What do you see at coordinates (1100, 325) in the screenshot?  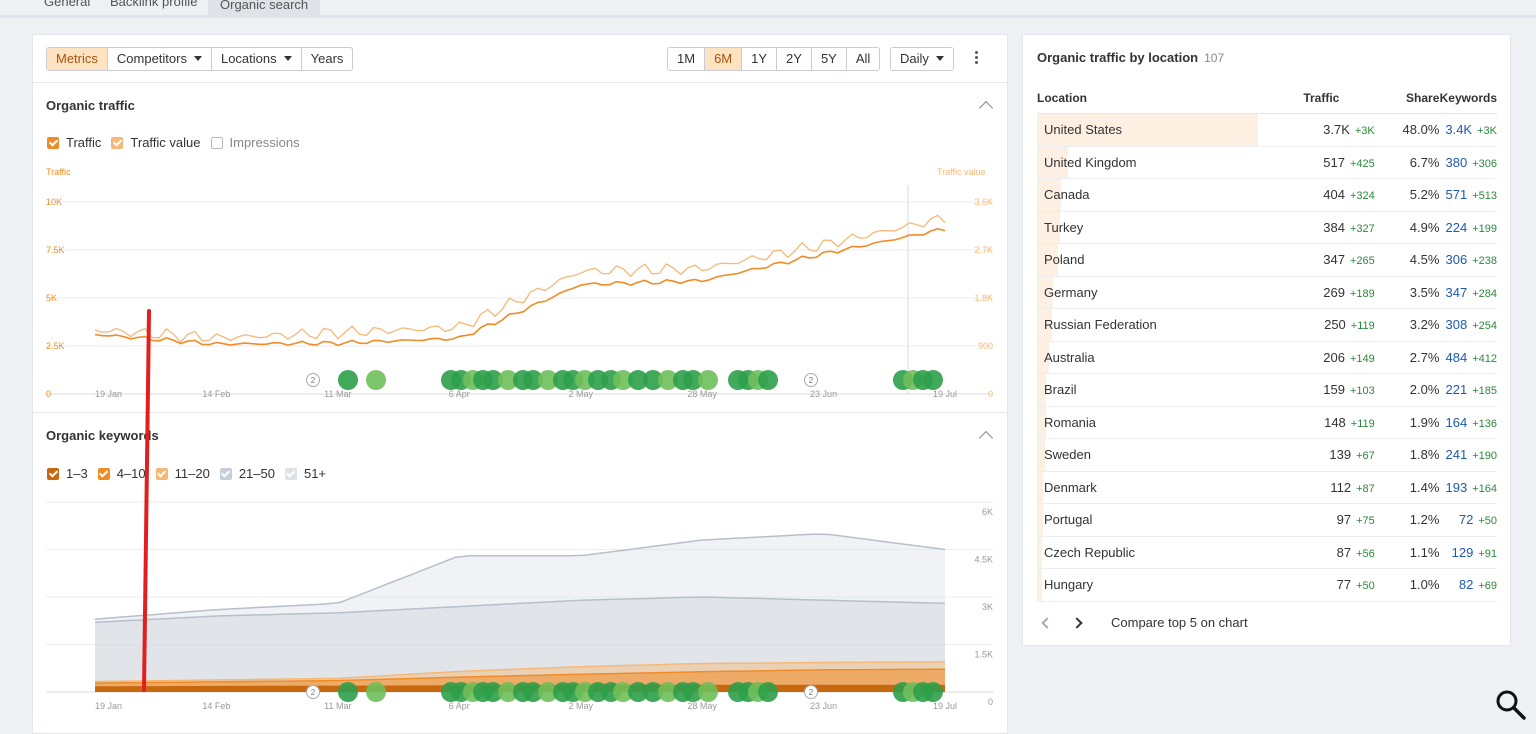 I see `location-name: Russian Federation` at bounding box center [1100, 325].